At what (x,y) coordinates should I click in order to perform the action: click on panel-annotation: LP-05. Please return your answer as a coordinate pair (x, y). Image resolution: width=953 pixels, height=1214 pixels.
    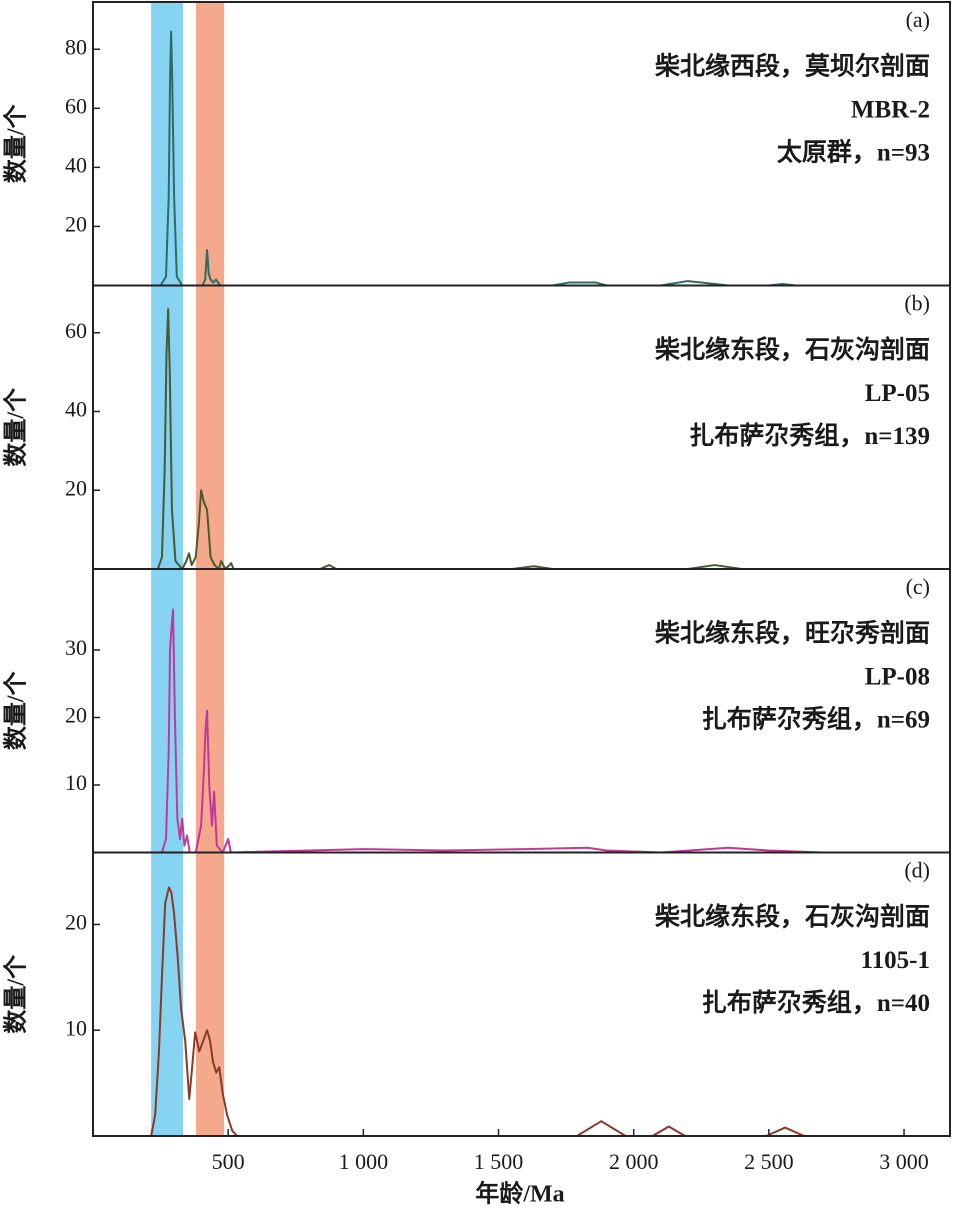
    Looking at the image, I should click on (897, 393).